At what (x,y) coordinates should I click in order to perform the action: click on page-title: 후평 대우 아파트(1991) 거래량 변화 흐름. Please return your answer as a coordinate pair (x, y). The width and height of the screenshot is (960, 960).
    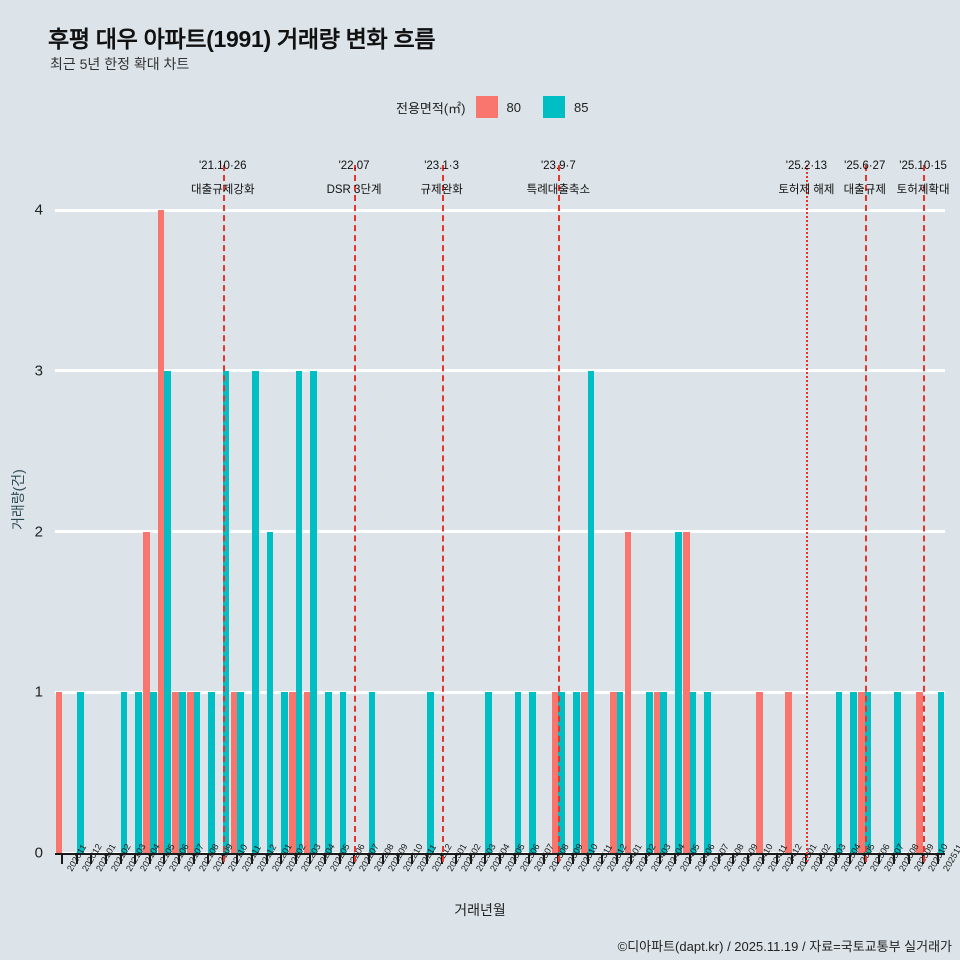
    Looking at the image, I should click on (242, 39).